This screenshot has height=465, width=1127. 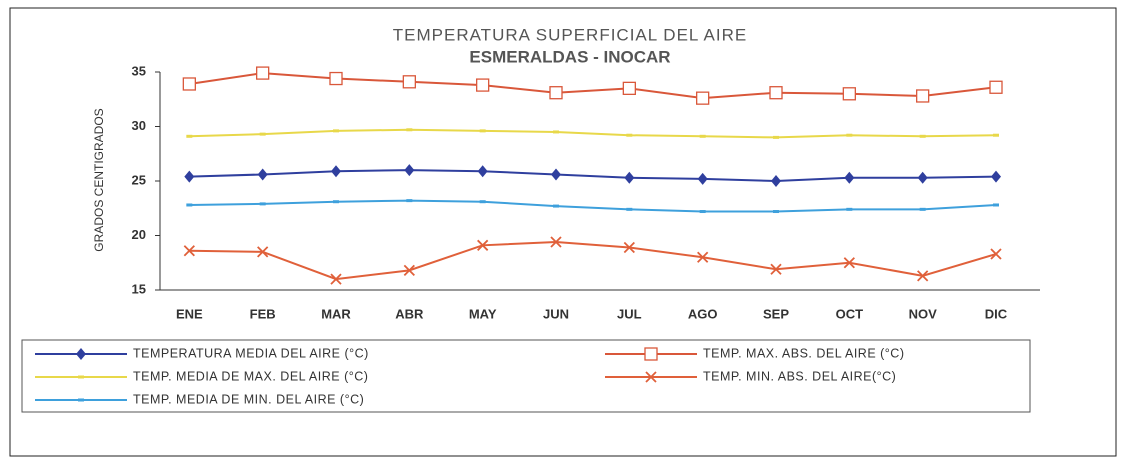 What do you see at coordinates (139, 234) in the screenshot?
I see `y-tick-label: 20` at bounding box center [139, 234].